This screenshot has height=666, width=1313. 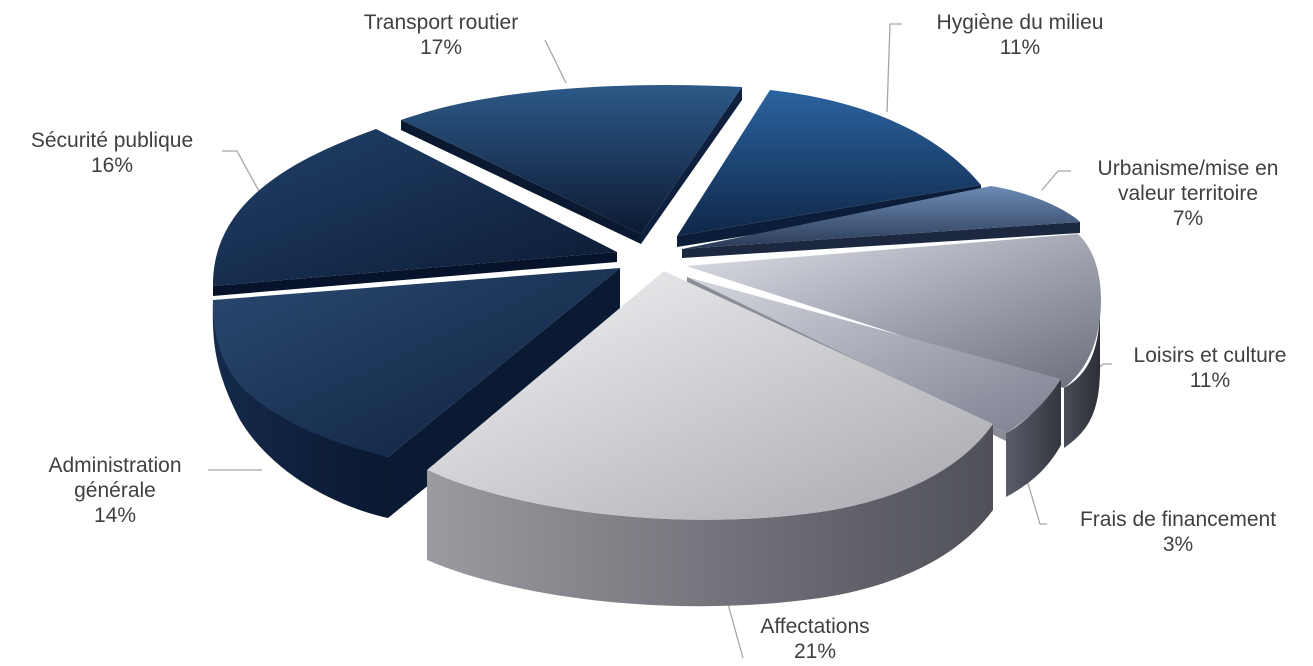 I want to click on leader-line-frais, so click(x=1036, y=502).